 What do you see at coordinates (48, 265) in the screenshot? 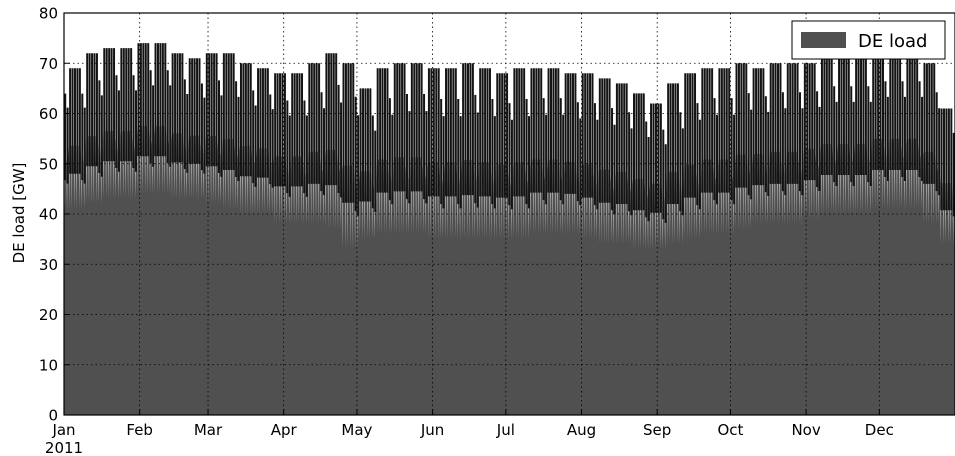
I see `y-tick-label: 30` at bounding box center [48, 265].